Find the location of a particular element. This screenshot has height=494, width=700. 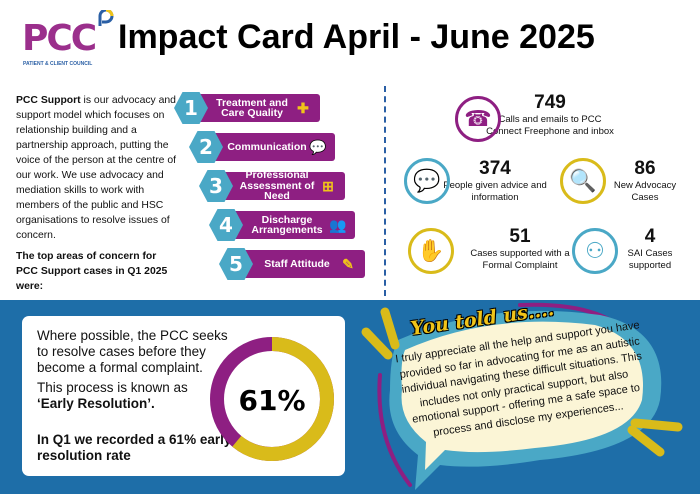

pcc-logo: PCC PATIENT & CLIENT COUNCIL is located at coordinates (67, 38).